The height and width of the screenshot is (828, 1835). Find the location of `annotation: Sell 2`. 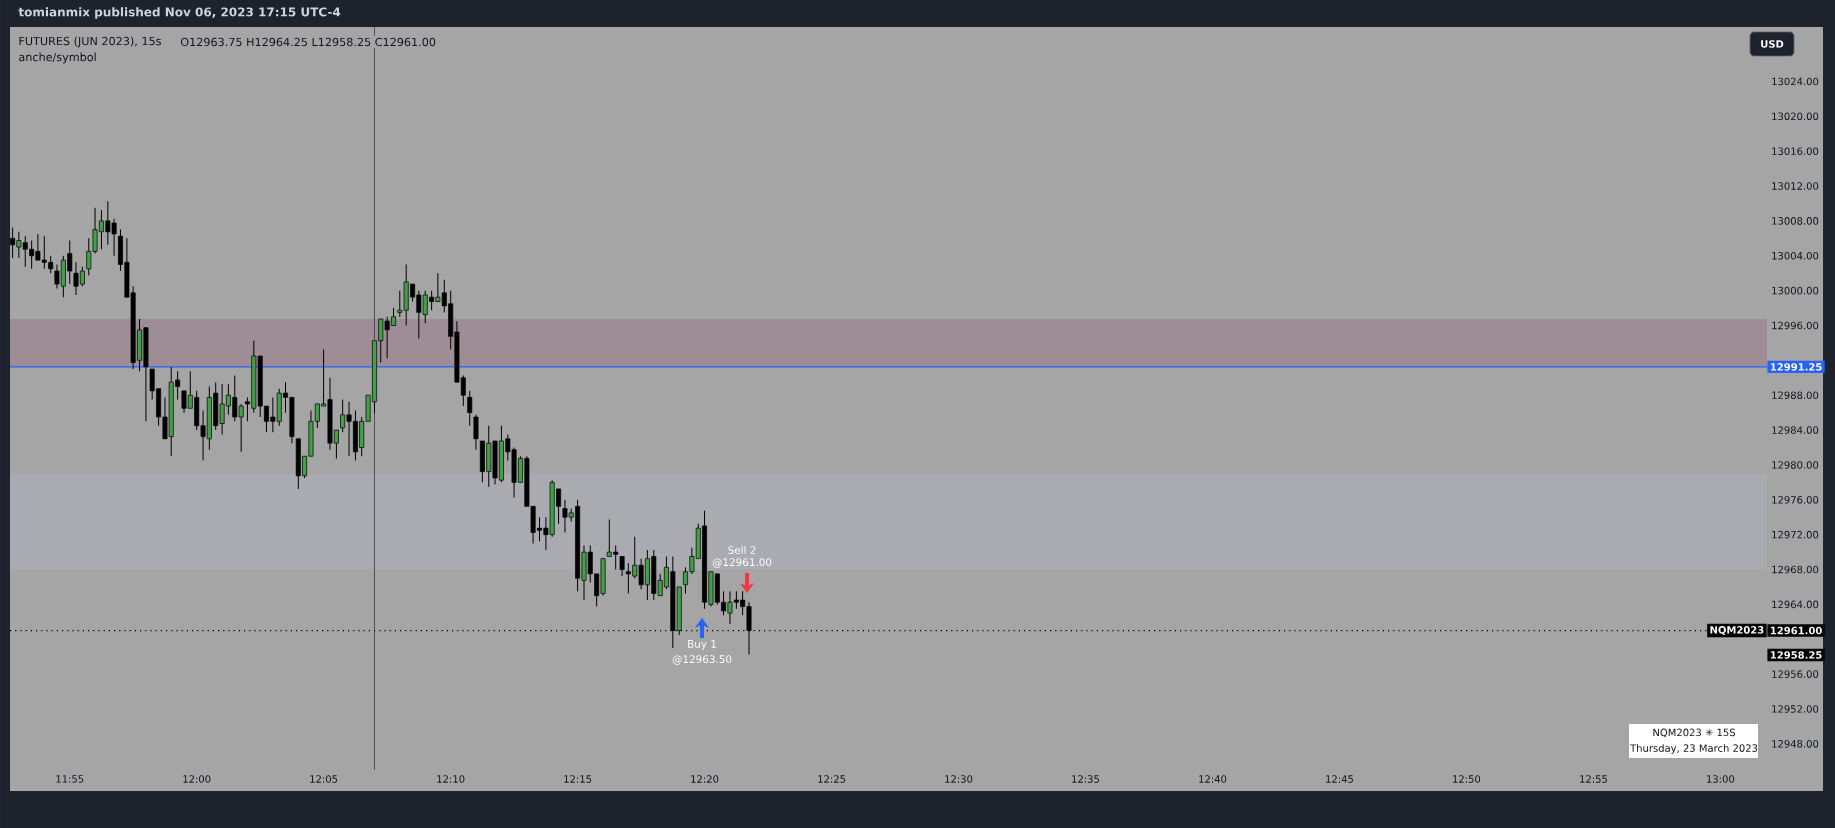

annotation: Sell 2 is located at coordinates (742, 550).